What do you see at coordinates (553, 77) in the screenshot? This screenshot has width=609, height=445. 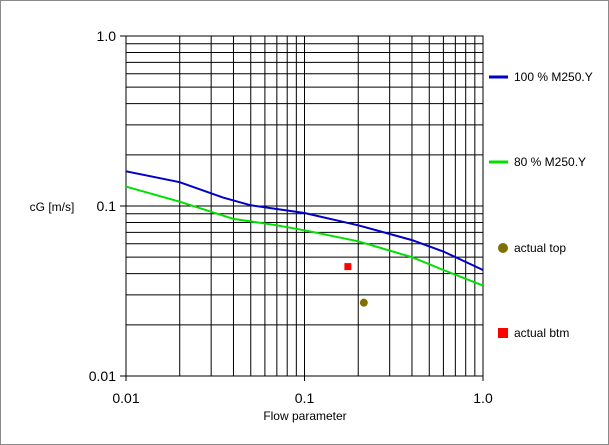 I see `legend-label: 100 % M250.Y` at bounding box center [553, 77].